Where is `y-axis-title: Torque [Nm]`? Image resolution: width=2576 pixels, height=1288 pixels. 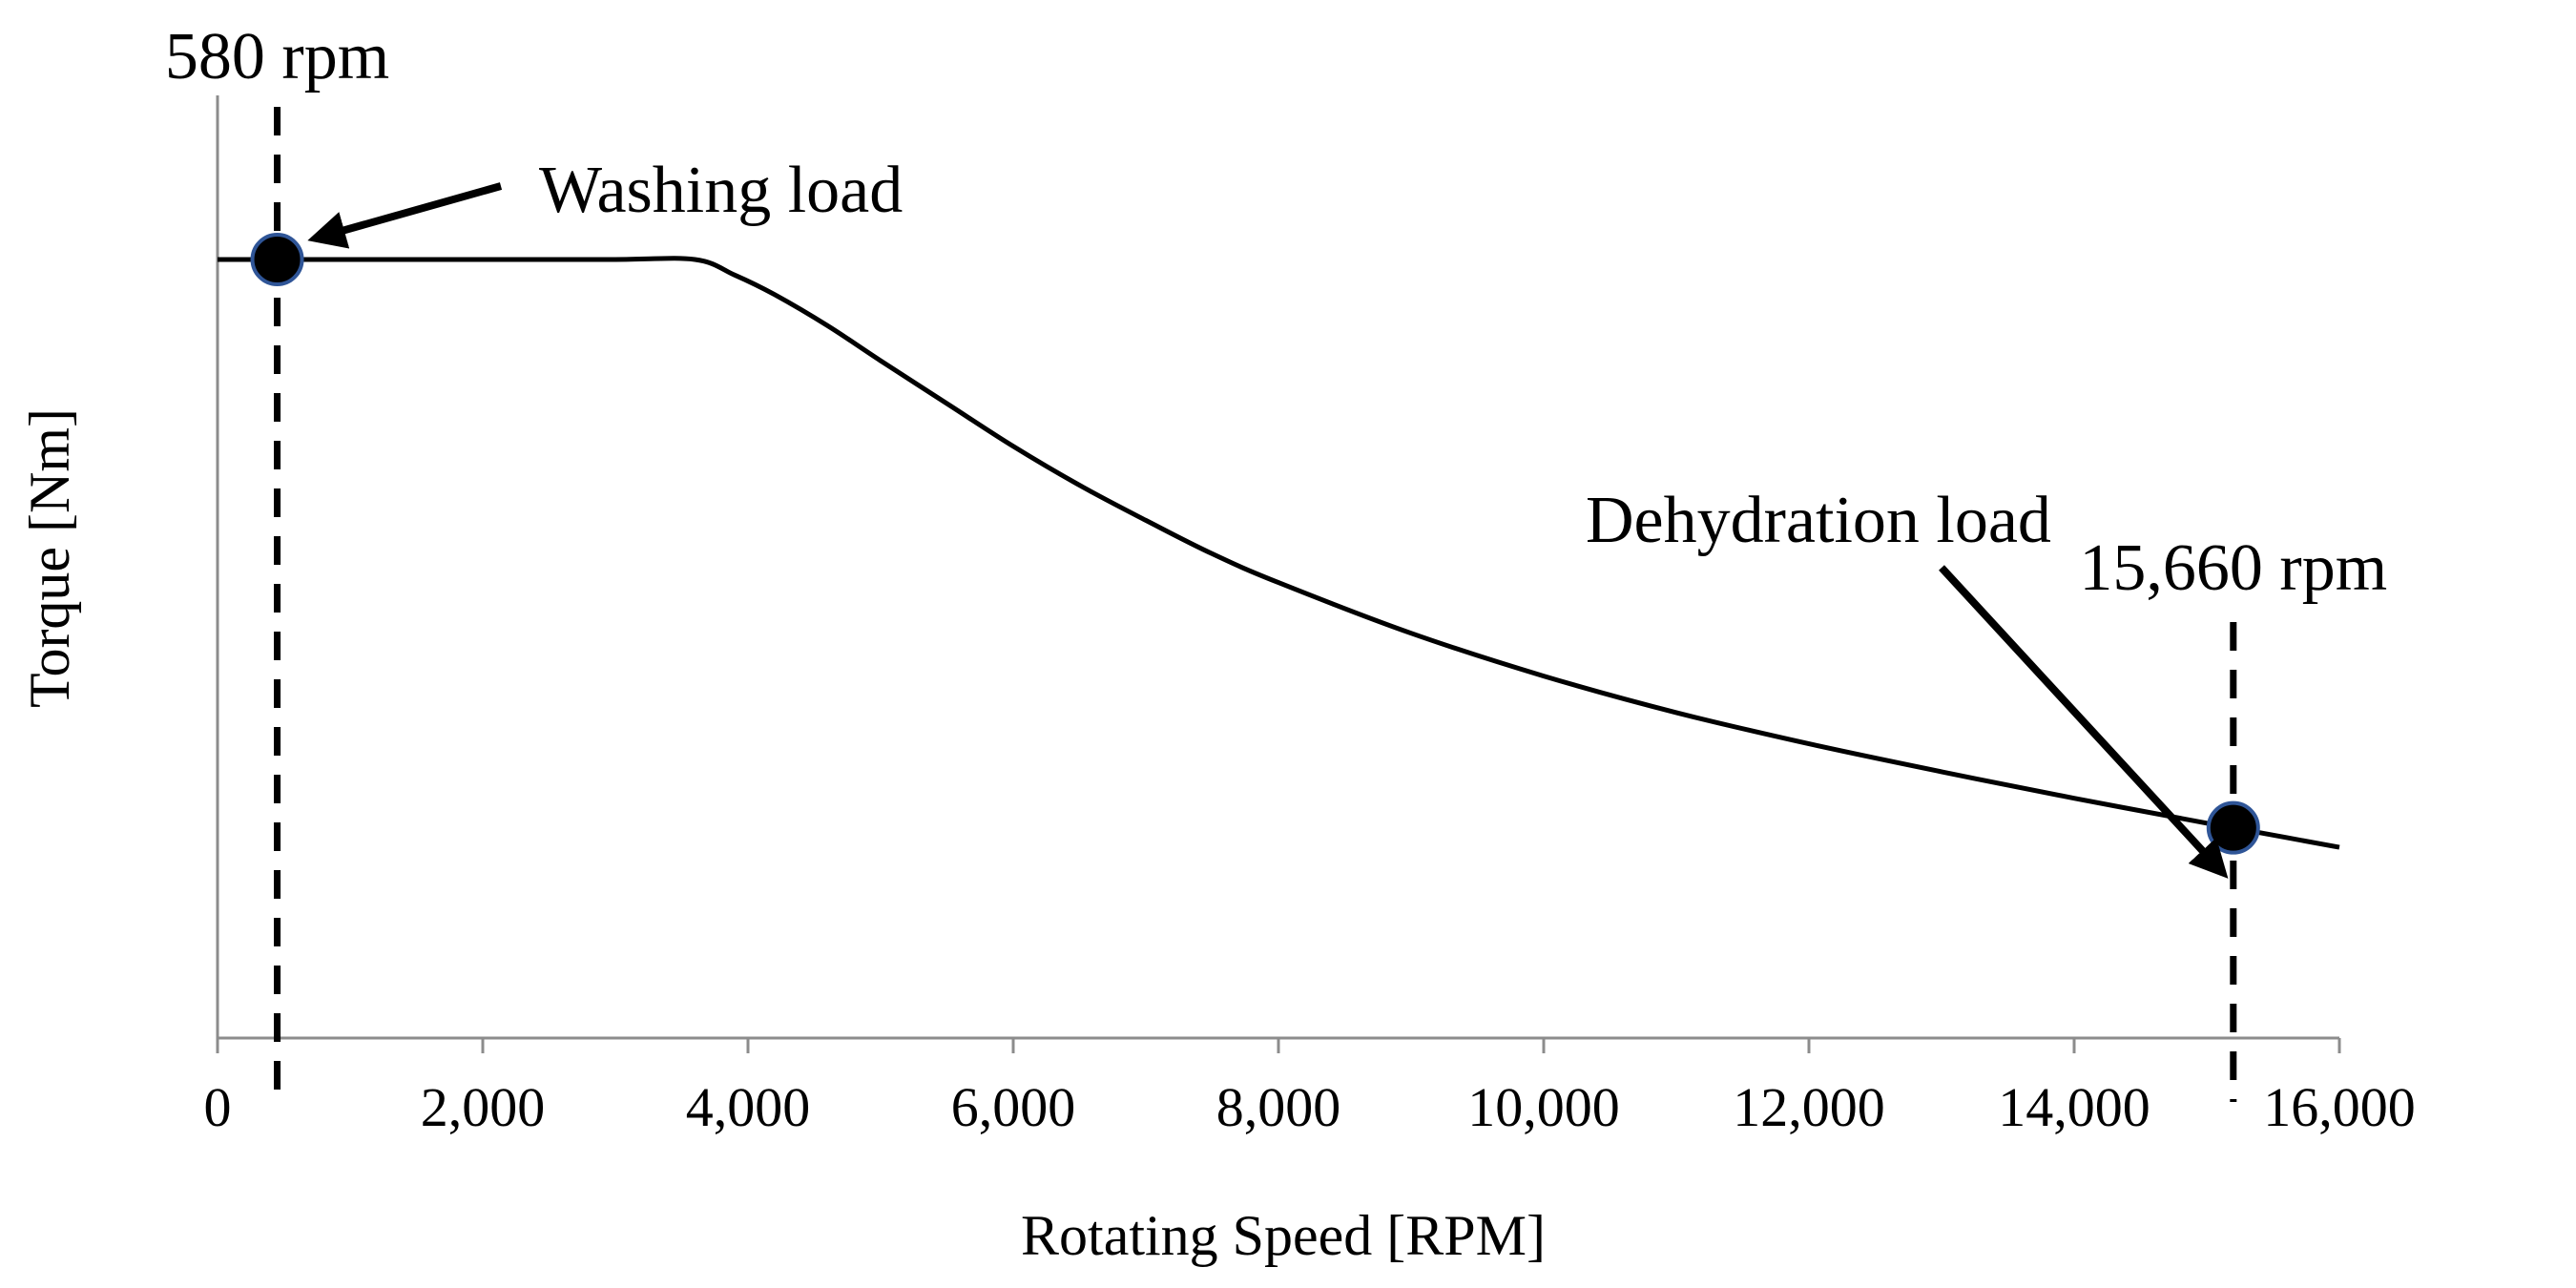
y-axis-title: Torque [Nm] is located at coordinates (49, 558).